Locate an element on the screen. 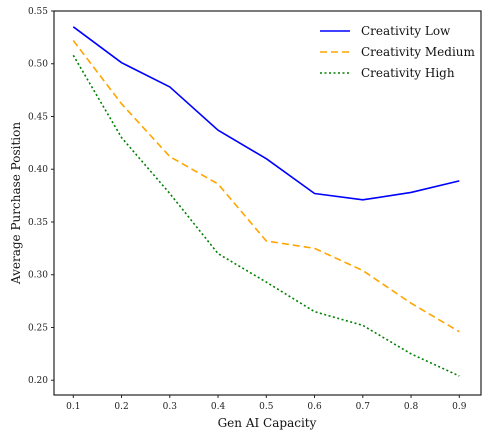 The image size is (490, 439). y-axis-ticks: 0.20 0.25 0.30 0.35 0.40 0.45 0.50 0.55 is located at coordinates (41, 196).